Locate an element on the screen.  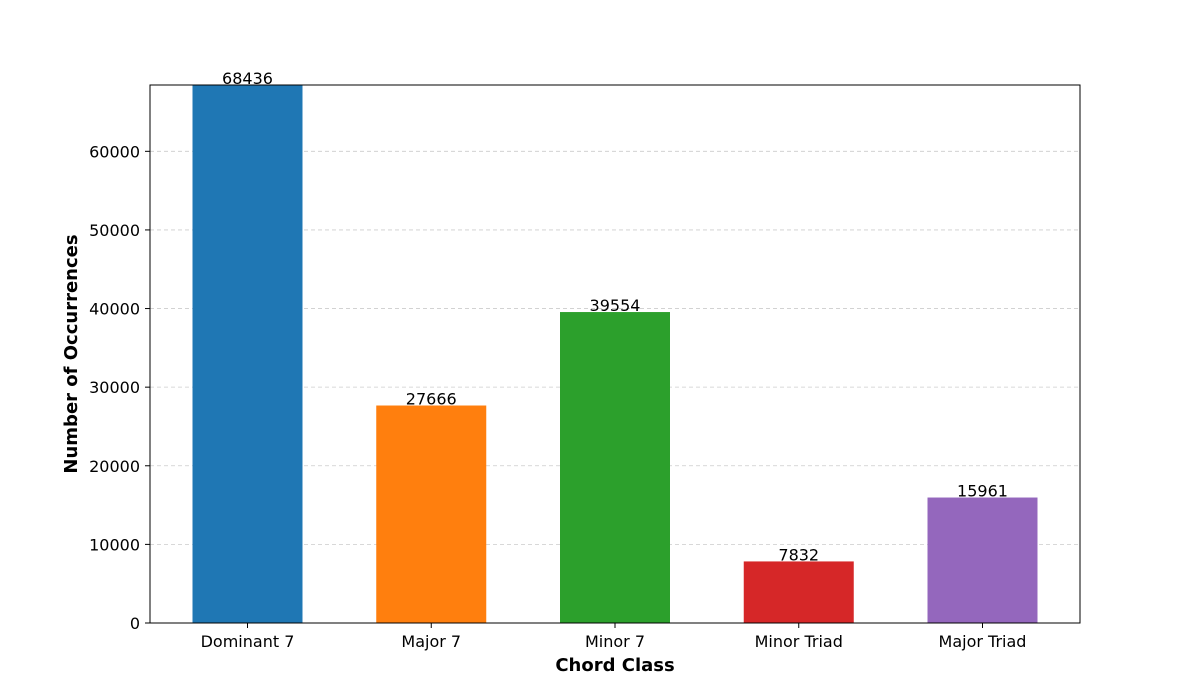
y-axis-title: Number of Occurrences is located at coordinates (71, 353).